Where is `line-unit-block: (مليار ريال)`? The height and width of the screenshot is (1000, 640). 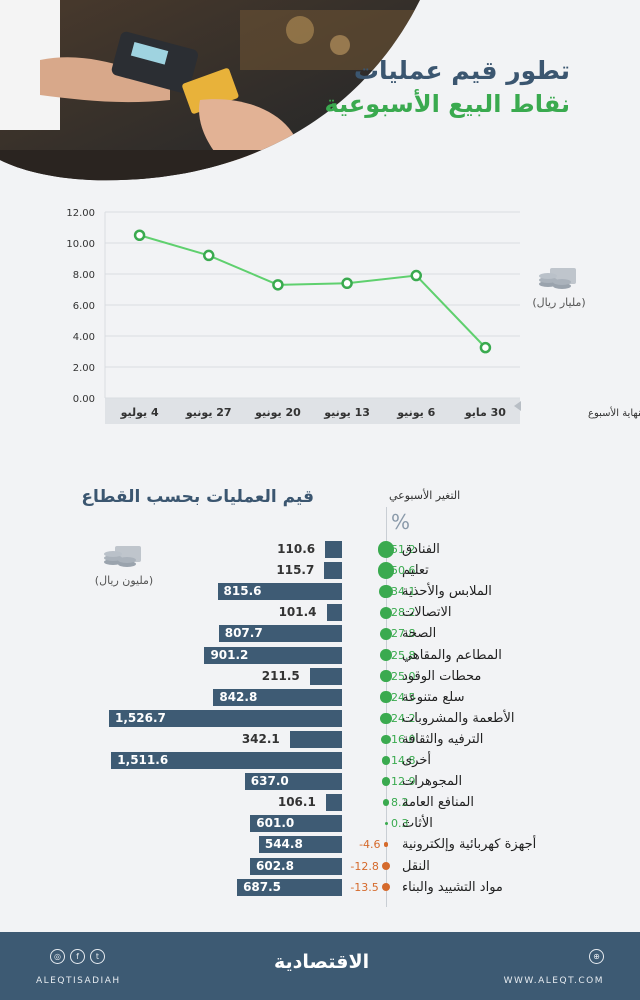
line-unit-block: (مليار ريال) is located at coordinates (559, 285).